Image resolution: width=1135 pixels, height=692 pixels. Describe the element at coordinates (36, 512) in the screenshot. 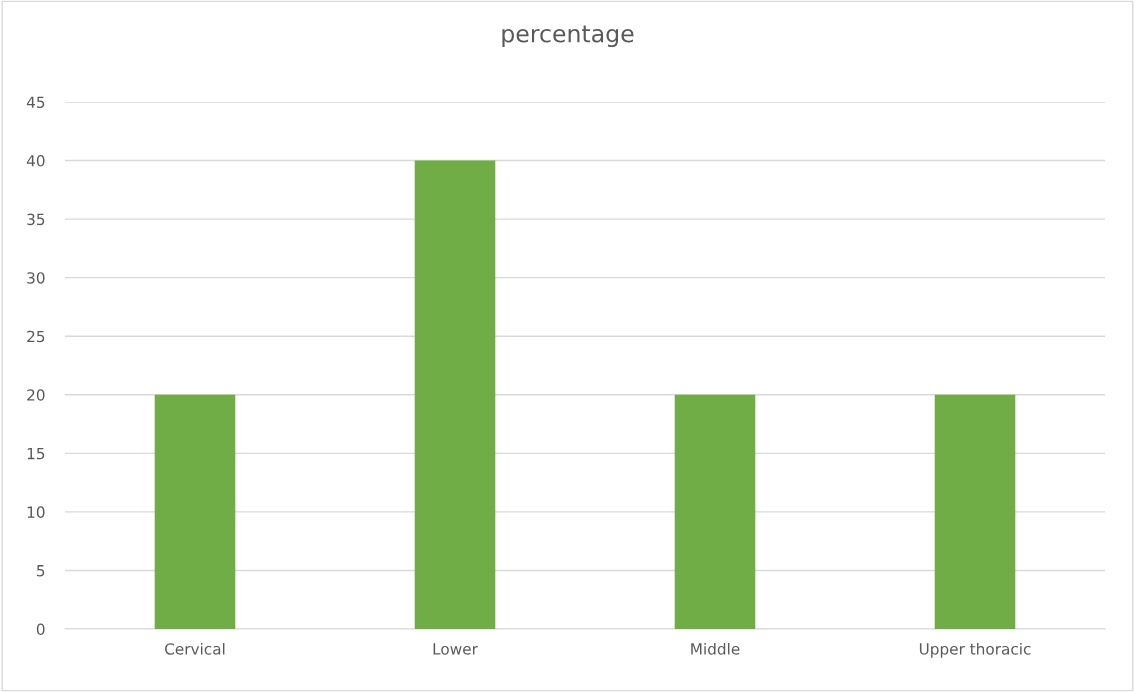

I see `y-tick-label: 10` at that location.